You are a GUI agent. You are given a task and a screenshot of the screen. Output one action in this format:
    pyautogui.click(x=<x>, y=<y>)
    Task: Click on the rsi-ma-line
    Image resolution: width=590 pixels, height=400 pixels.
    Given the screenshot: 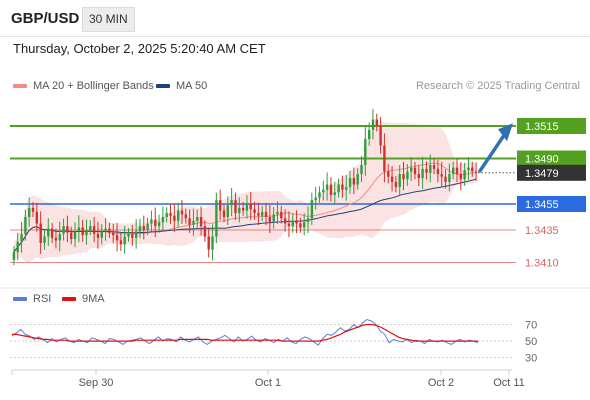 What is the action you would take?
    pyautogui.click(x=245, y=332)
    